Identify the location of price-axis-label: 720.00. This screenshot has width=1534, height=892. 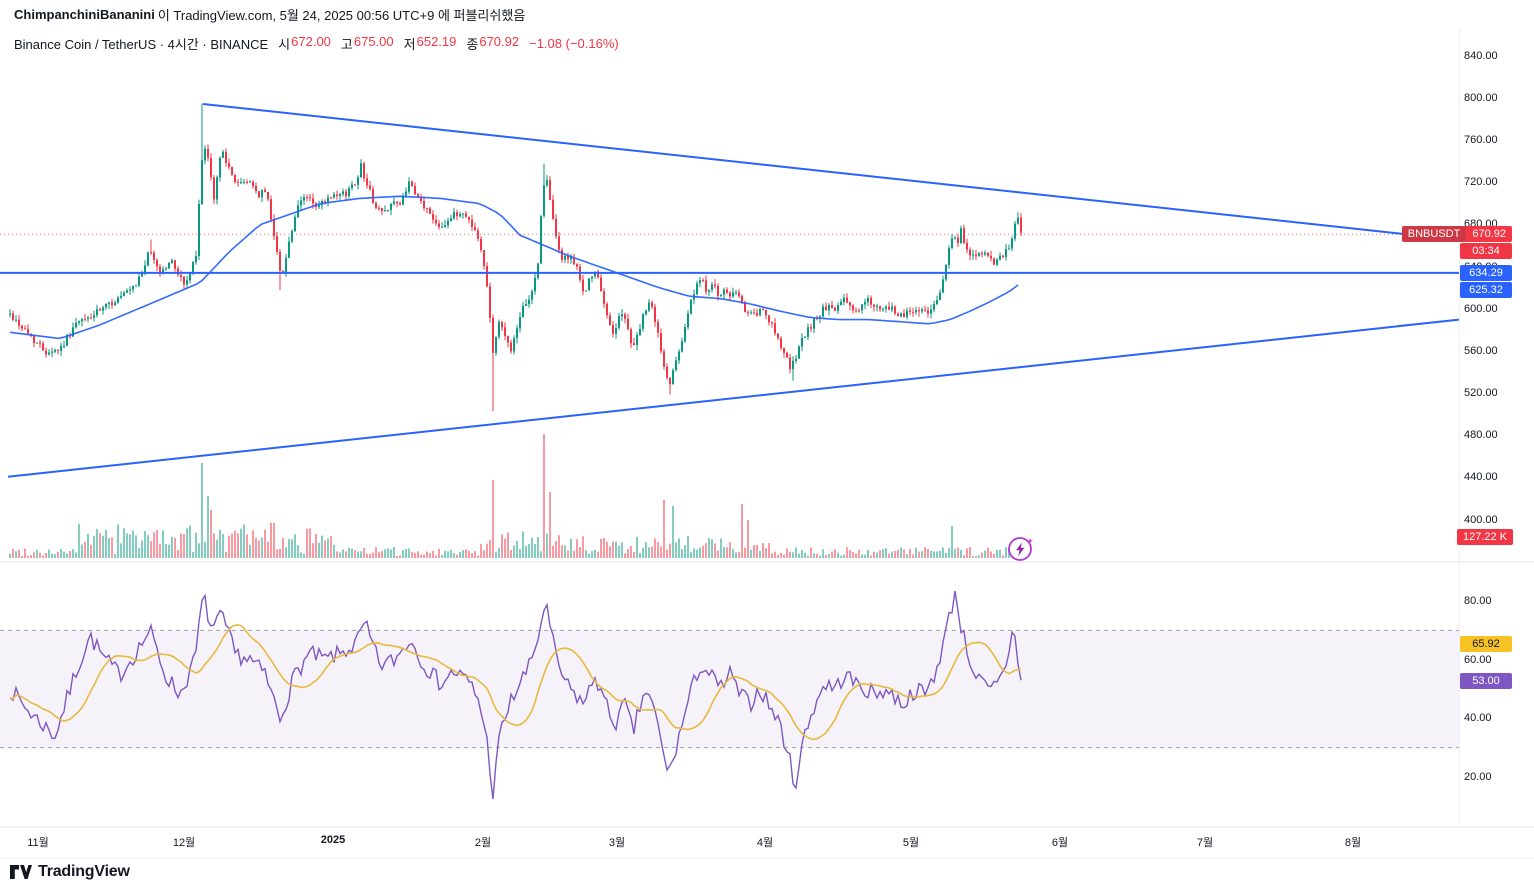
(1481, 182).